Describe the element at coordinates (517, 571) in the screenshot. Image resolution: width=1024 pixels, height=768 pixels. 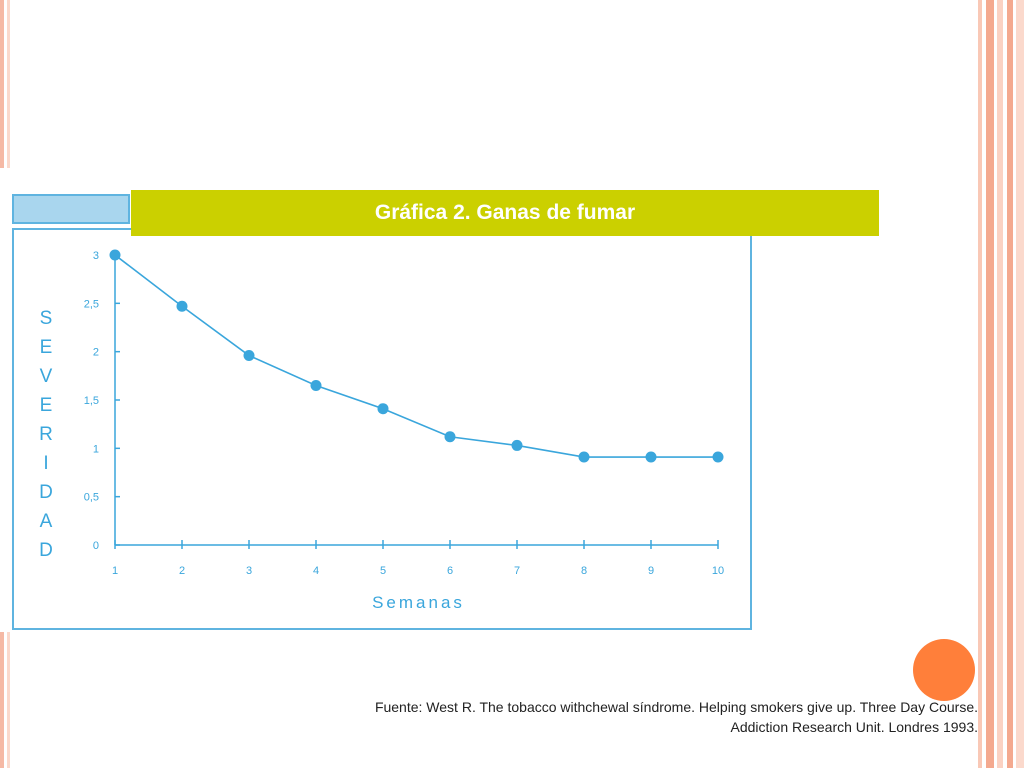
I see `x-tick-label: 7` at that location.